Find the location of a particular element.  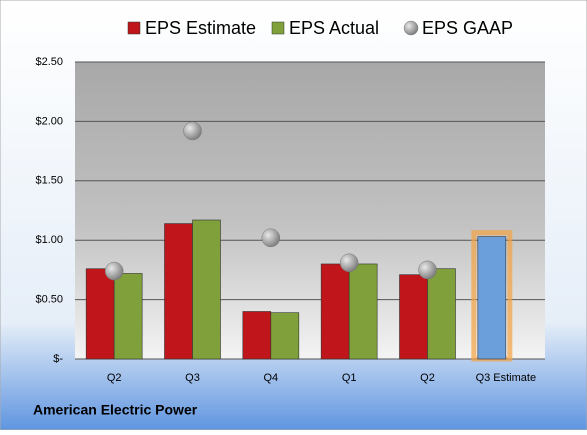

y-tick-label: $1.50 is located at coordinates (49, 181).